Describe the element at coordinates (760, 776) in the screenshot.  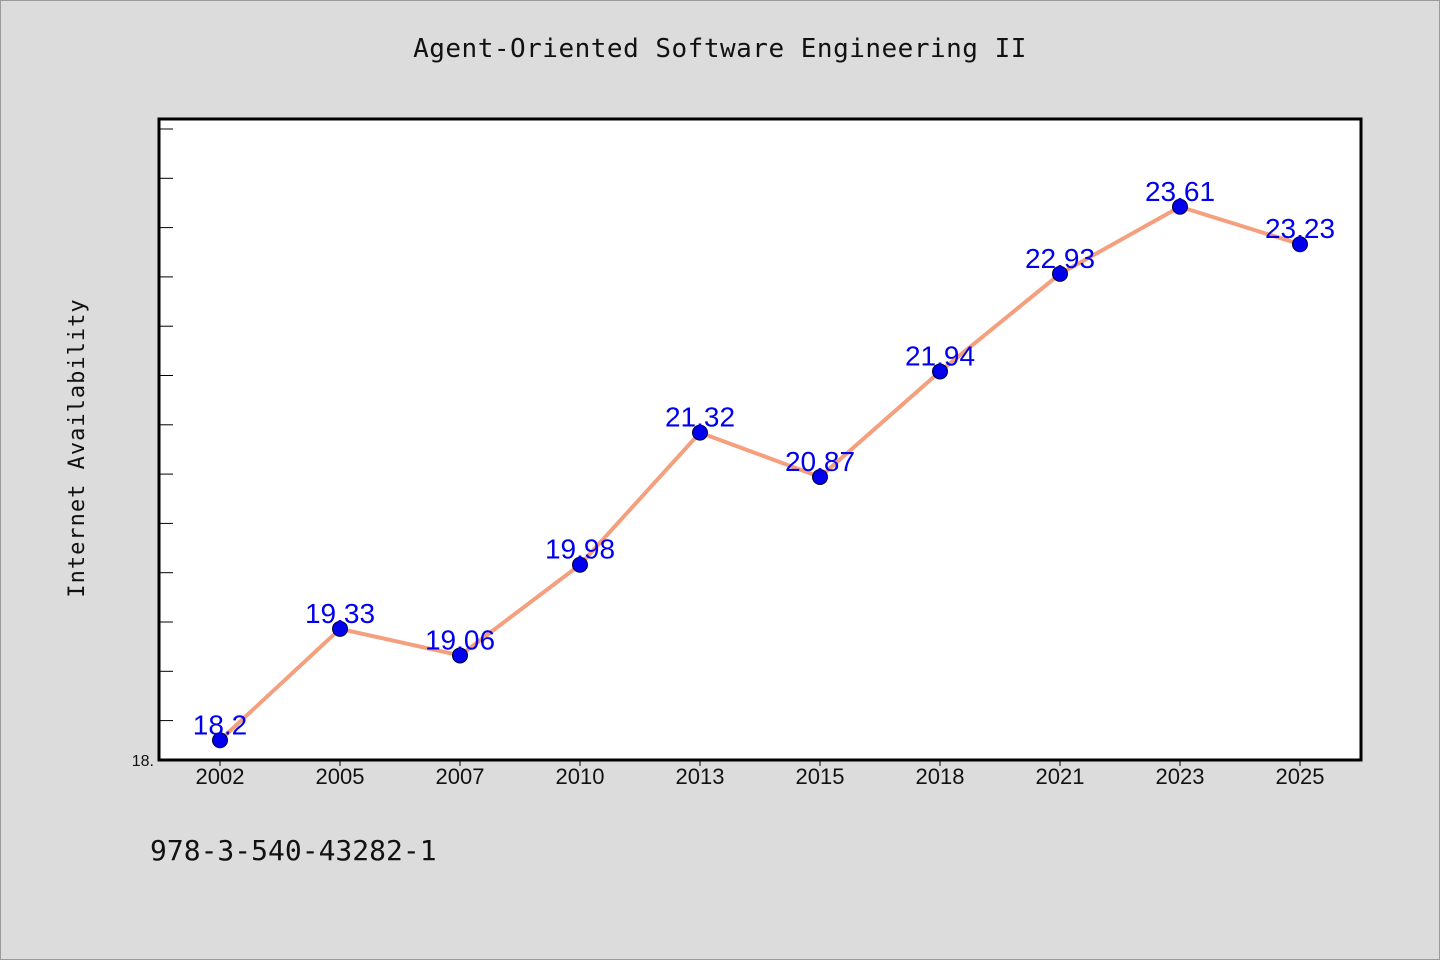
I see `x-axis-labels: 2002 2005 2007 2010 2013 2015 2018 2021 2023 2025` at that location.